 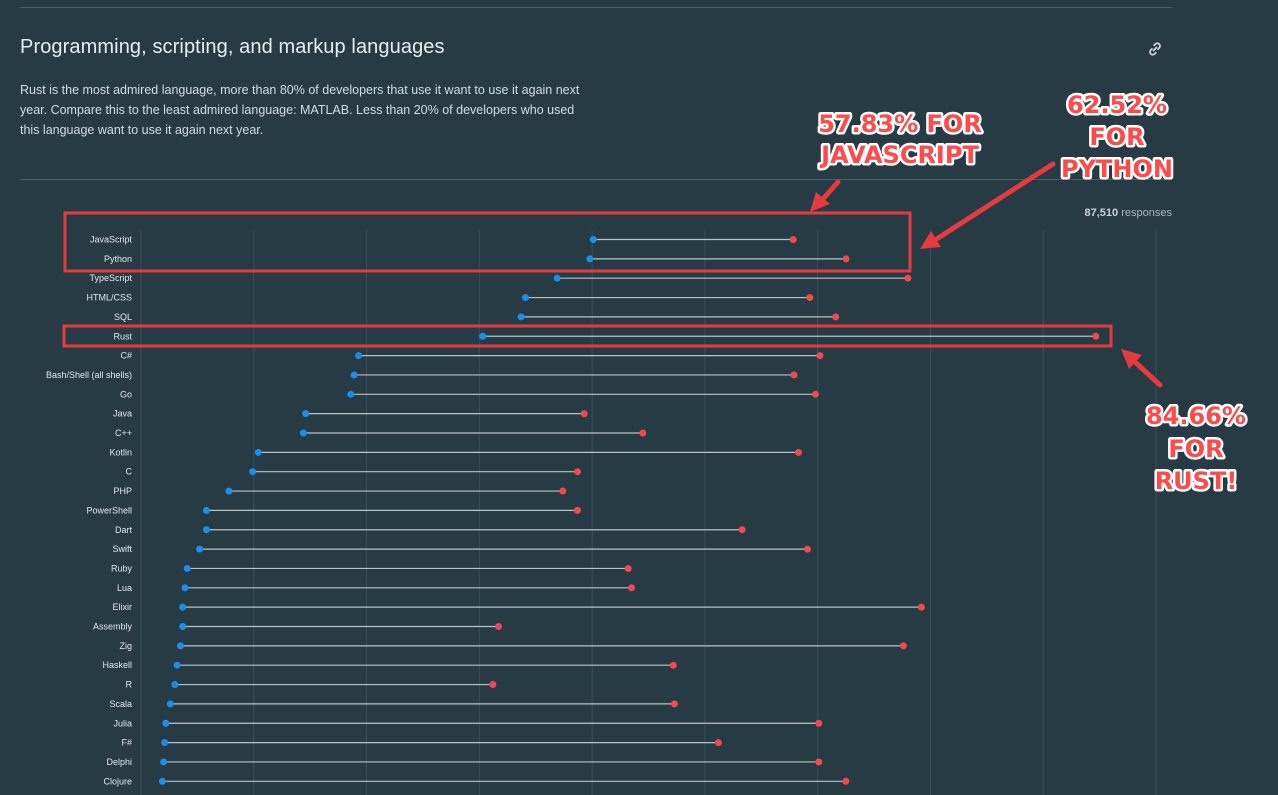 I want to click on category-label: Haskell, so click(x=117, y=665).